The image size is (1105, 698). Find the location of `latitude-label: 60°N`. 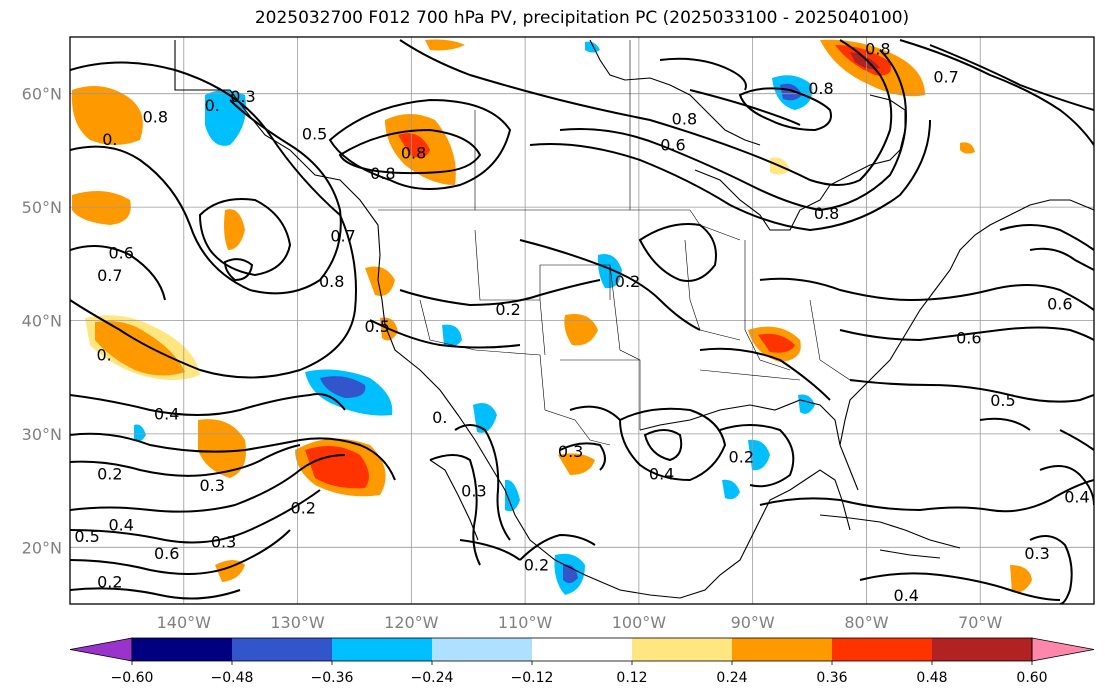

latitude-label: 60°N is located at coordinates (42, 94).